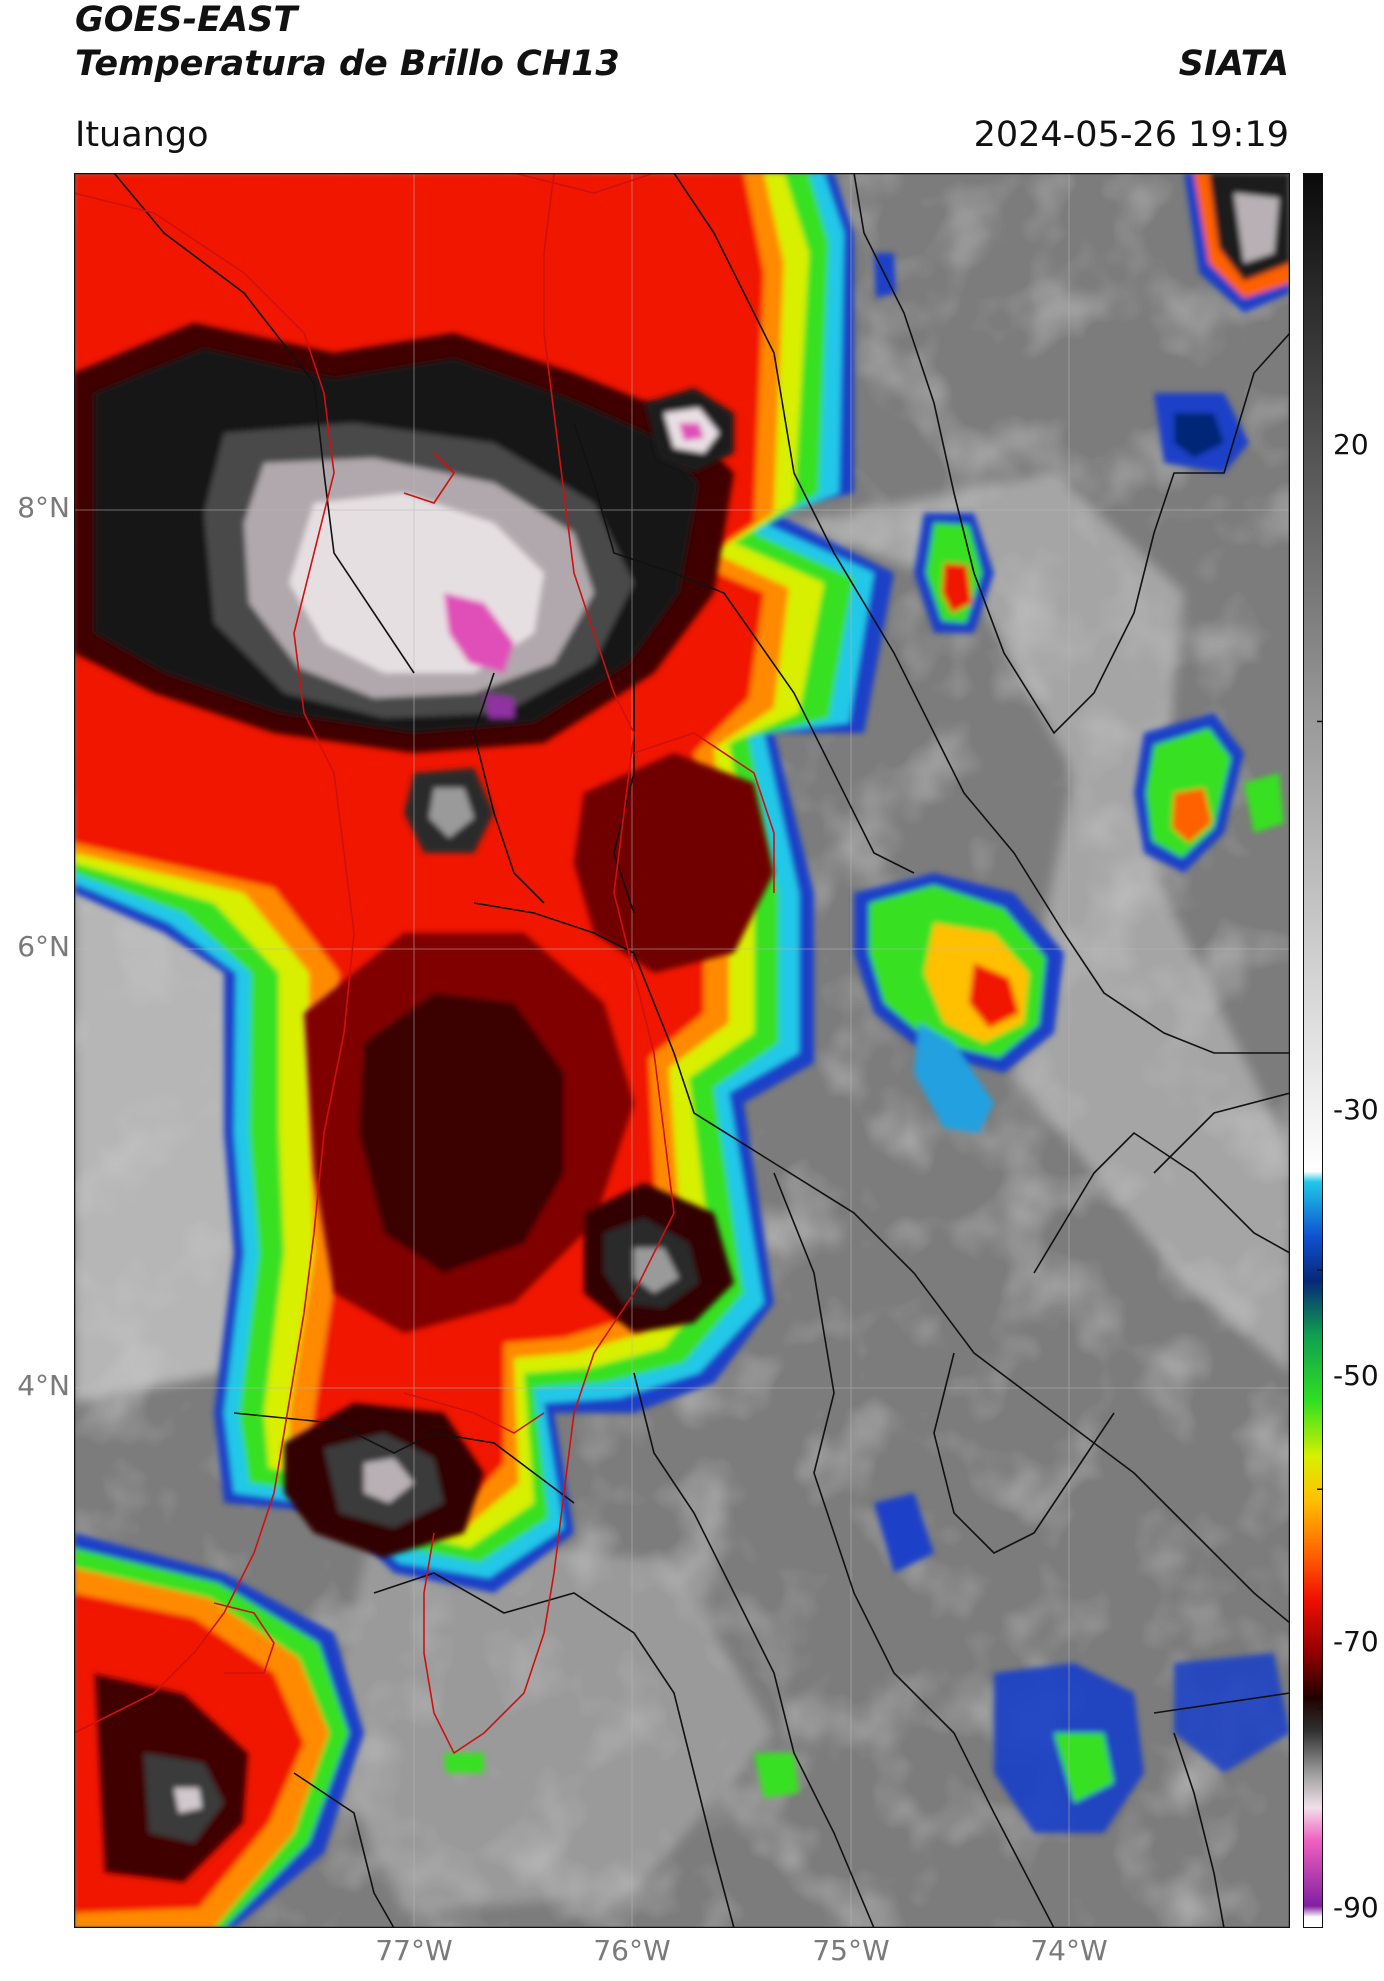 This screenshot has height=1981, width=1384. Describe the element at coordinates (43, 507) in the screenshot. I see `lat-label-8n: 8°N` at that location.